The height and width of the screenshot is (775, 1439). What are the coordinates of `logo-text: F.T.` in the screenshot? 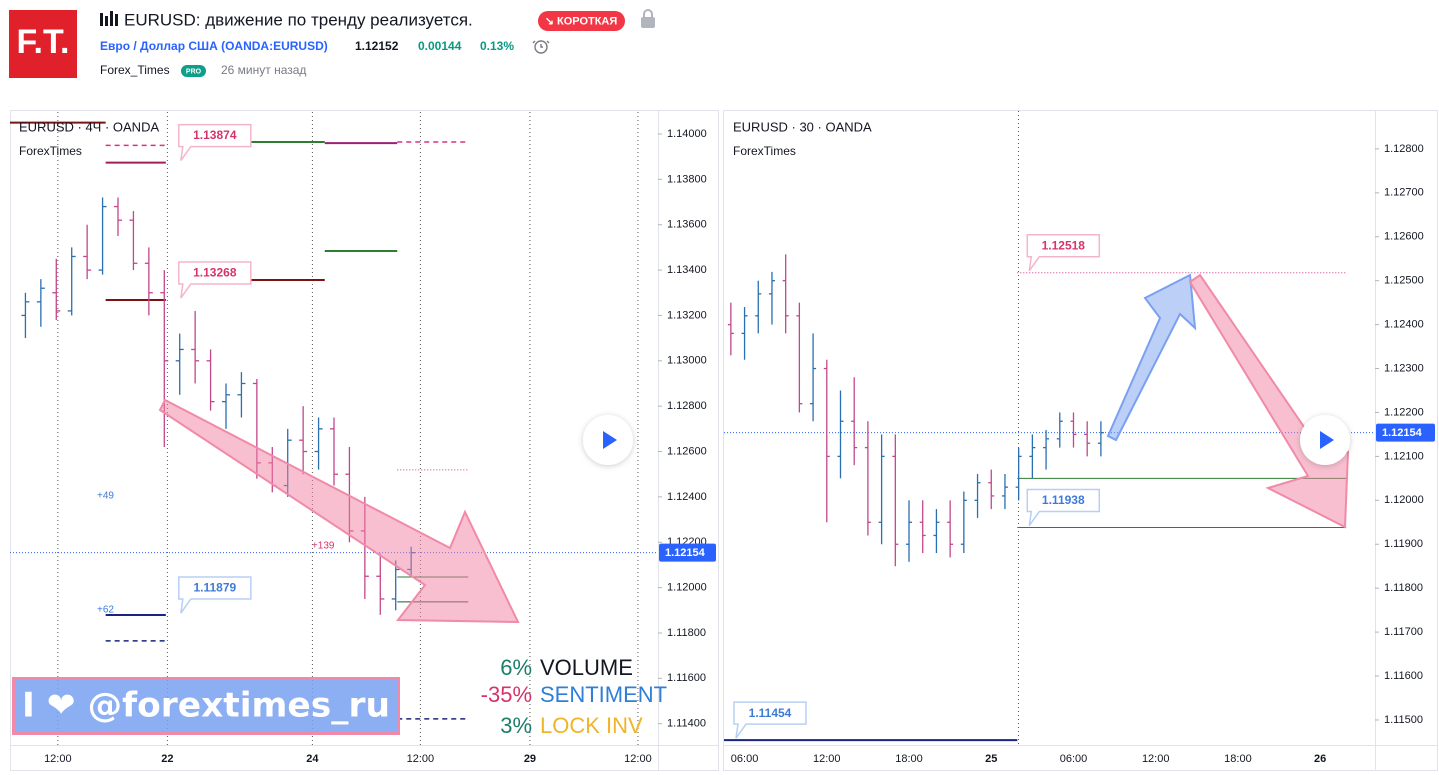 It's located at (43, 42).